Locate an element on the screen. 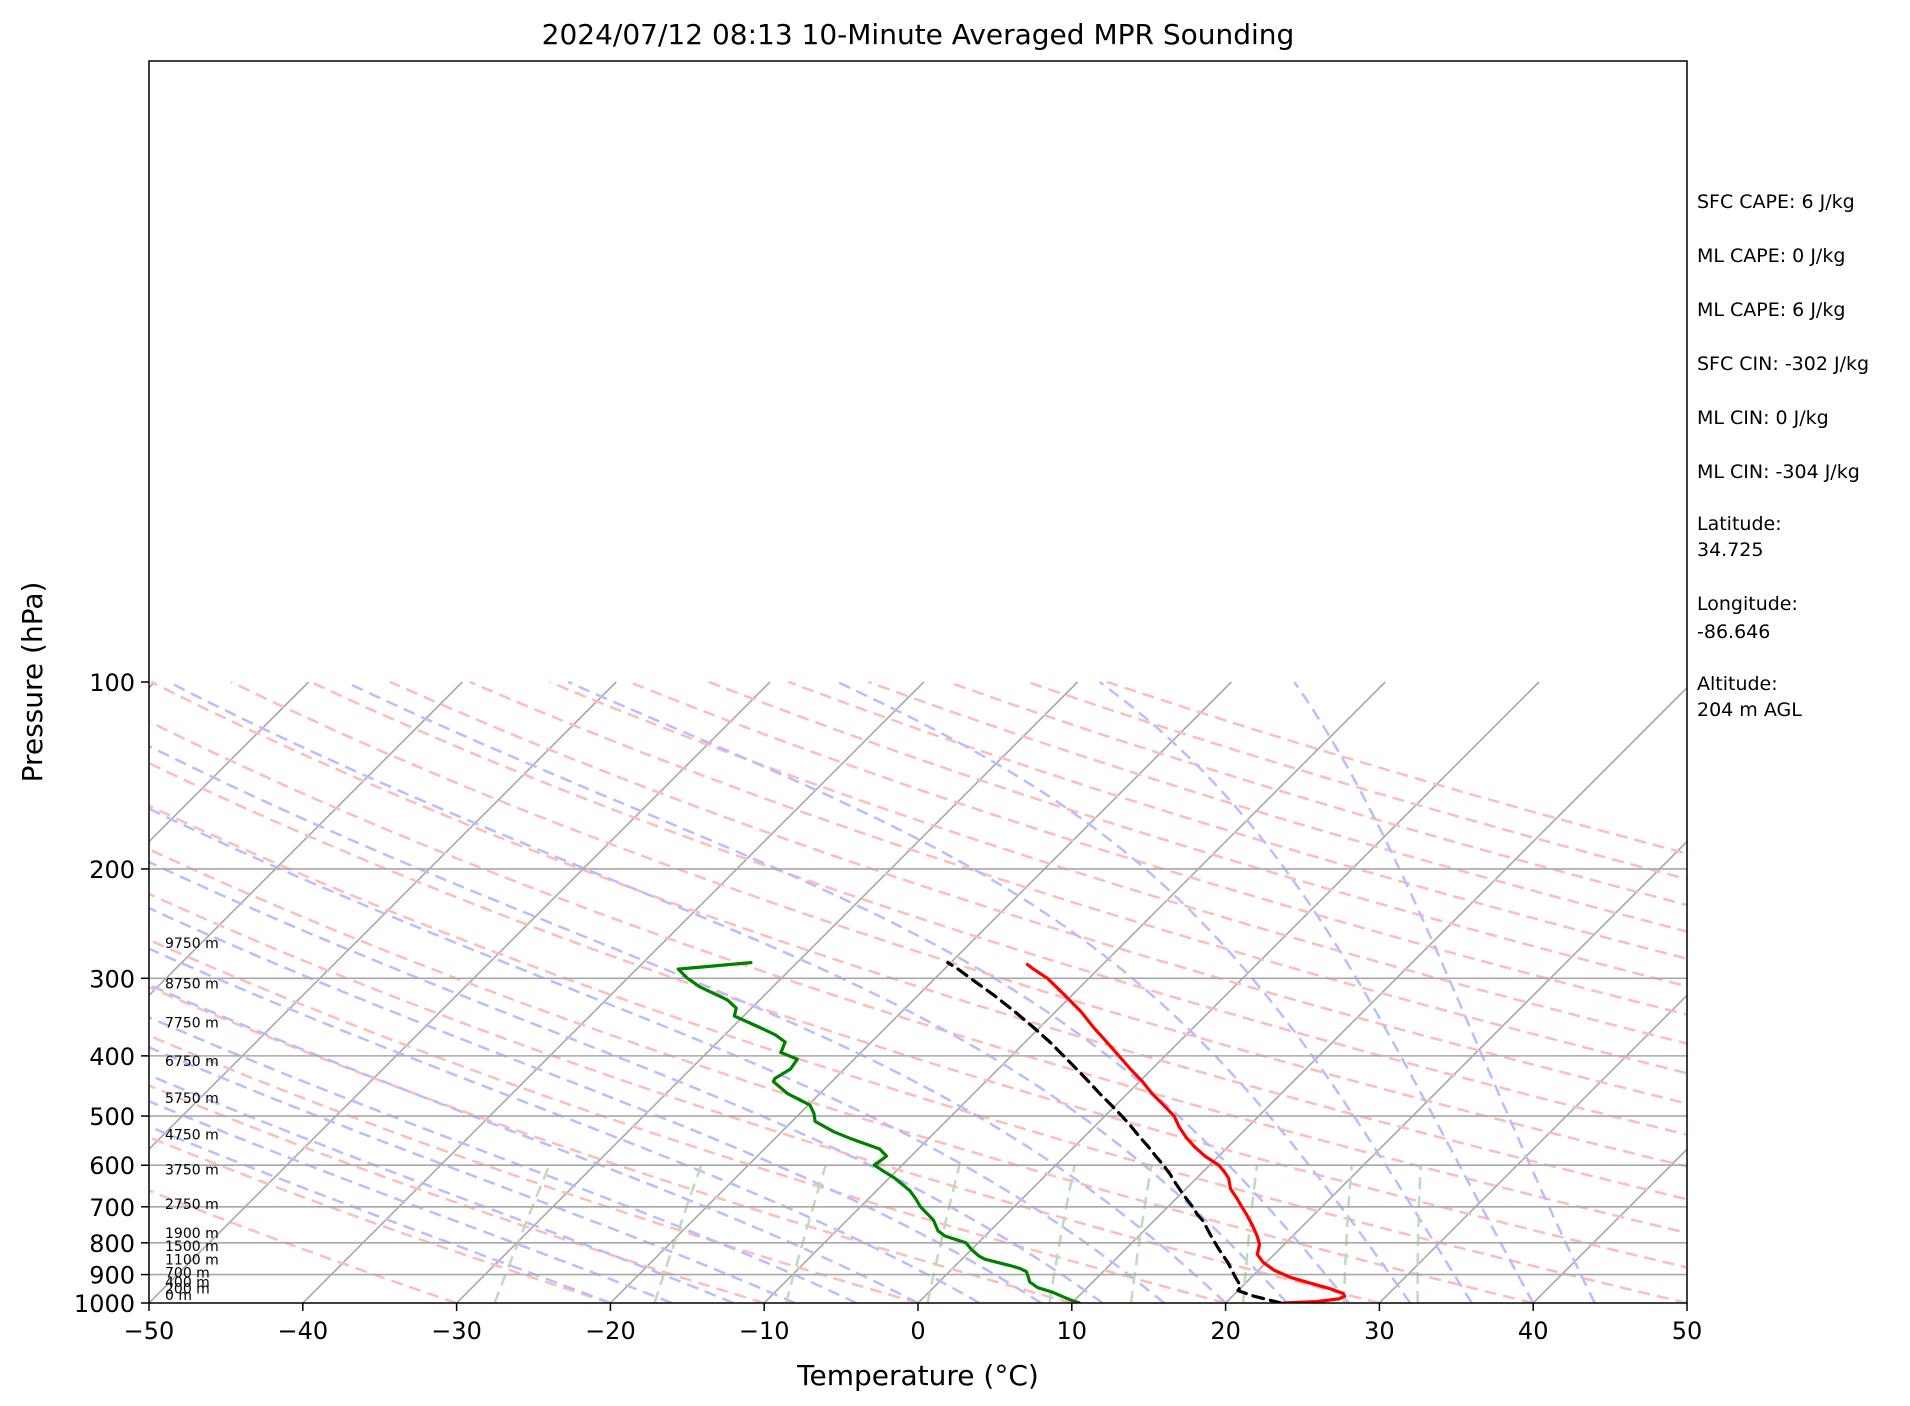  height-label: 2750 m is located at coordinates (192, 1205).